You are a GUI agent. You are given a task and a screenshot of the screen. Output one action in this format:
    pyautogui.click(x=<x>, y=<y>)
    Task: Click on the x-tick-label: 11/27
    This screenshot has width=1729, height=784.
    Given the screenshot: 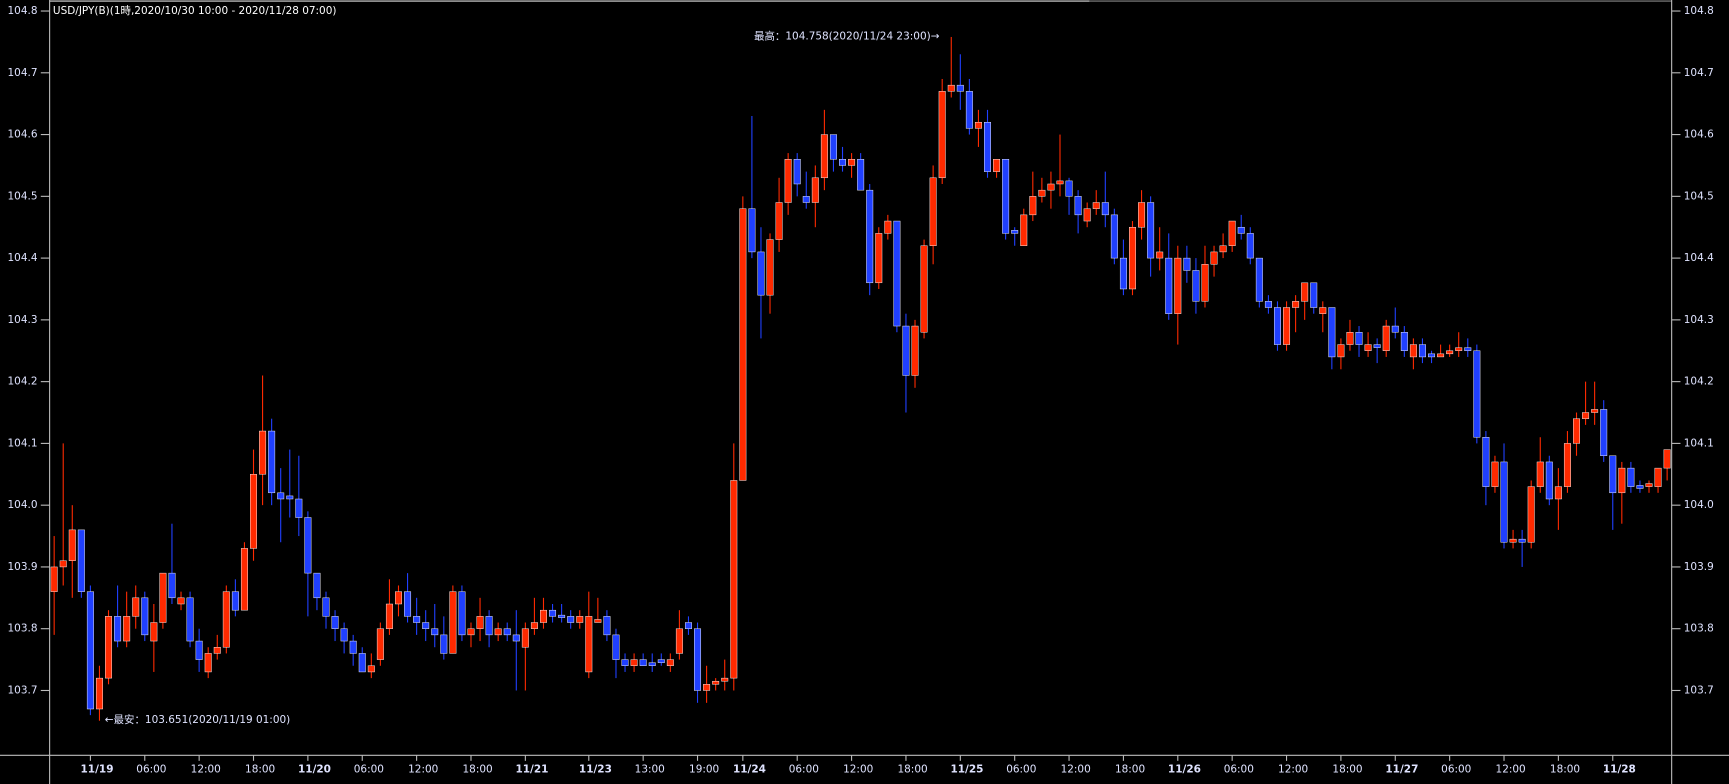 What is the action you would take?
    pyautogui.click(x=1401, y=770)
    